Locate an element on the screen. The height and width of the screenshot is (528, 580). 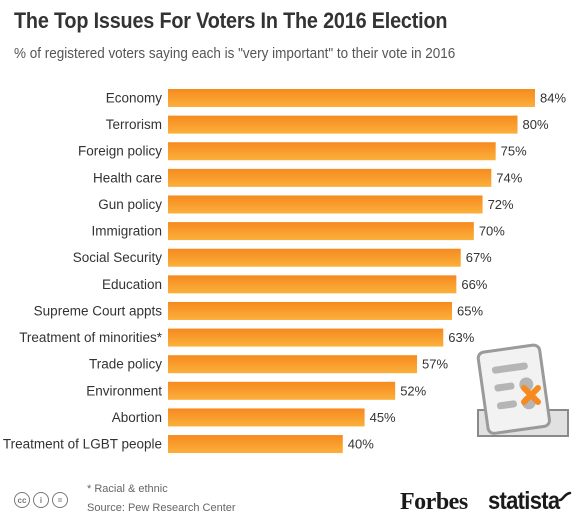
statista-wave-icon is located at coordinates (565, 496).